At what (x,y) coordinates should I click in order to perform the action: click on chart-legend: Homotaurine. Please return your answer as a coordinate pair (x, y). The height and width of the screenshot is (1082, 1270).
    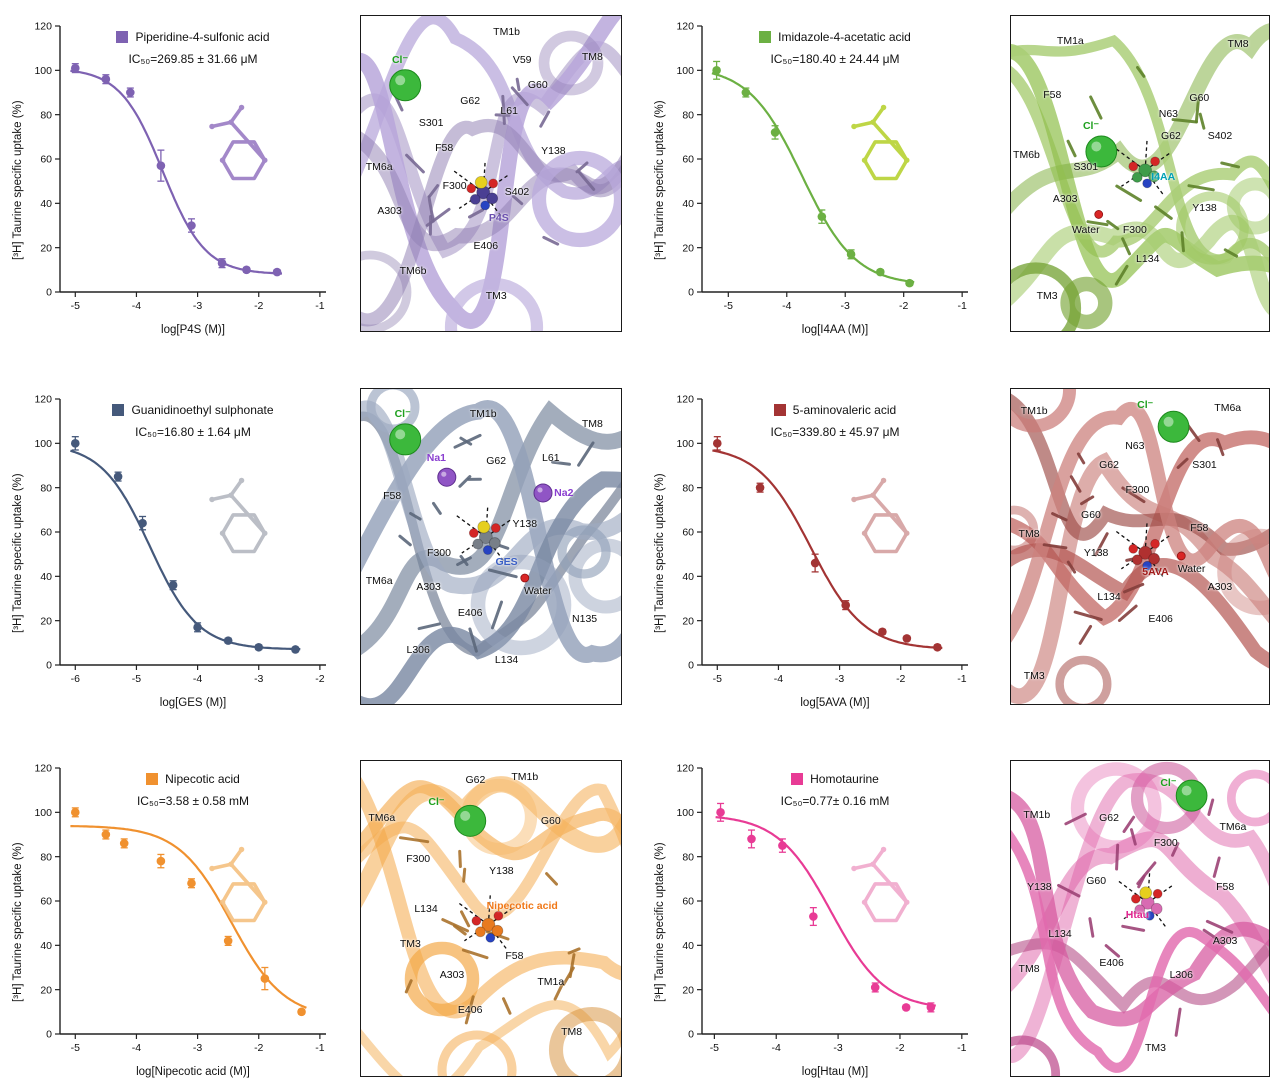
    Looking at the image, I should click on (835, 779).